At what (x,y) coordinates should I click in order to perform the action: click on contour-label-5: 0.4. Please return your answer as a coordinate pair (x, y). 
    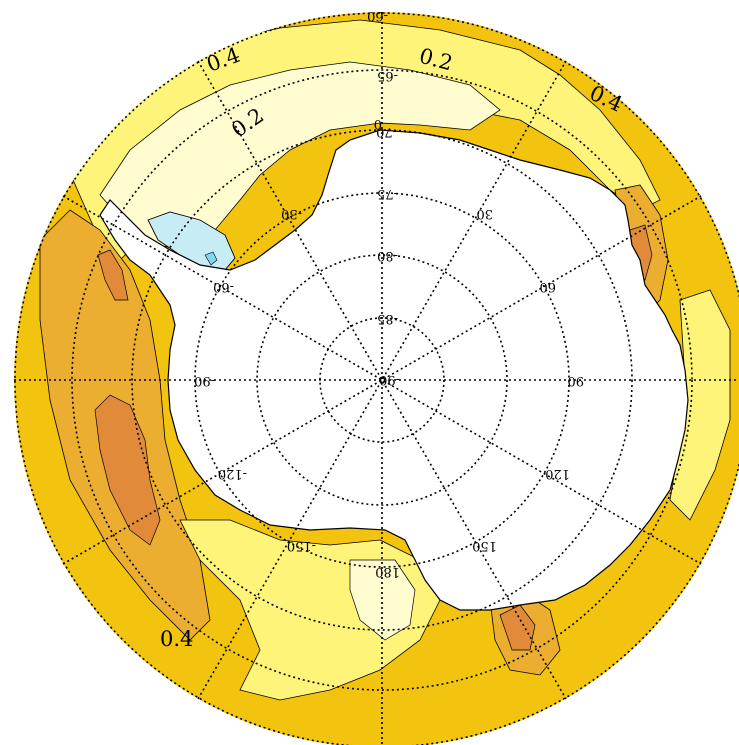
    Looking at the image, I should click on (176, 639).